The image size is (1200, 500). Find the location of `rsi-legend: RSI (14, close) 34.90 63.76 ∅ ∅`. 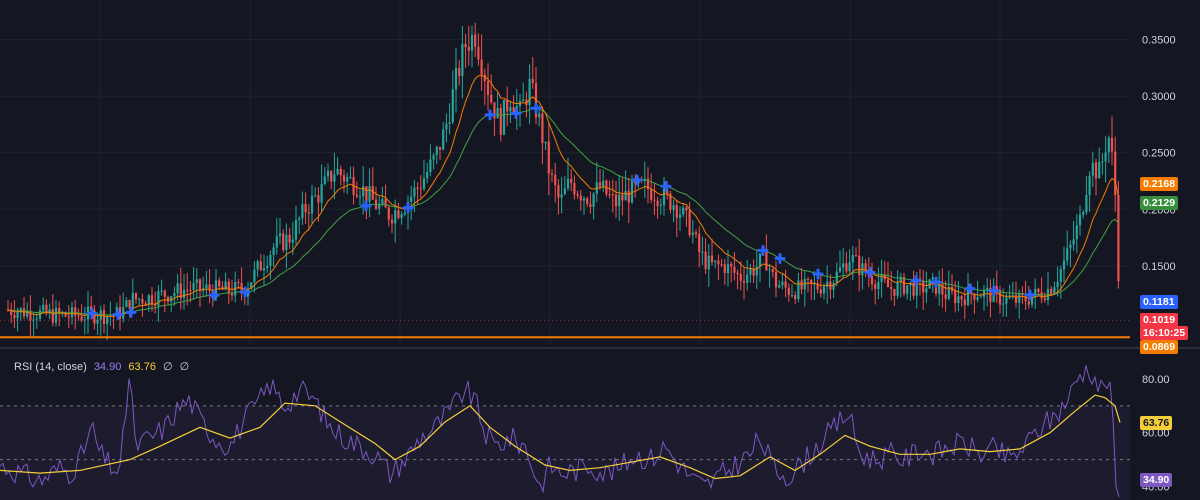

rsi-legend: RSI (14, close) 34.90 63.76 ∅ ∅ is located at coordinates (103, 366).